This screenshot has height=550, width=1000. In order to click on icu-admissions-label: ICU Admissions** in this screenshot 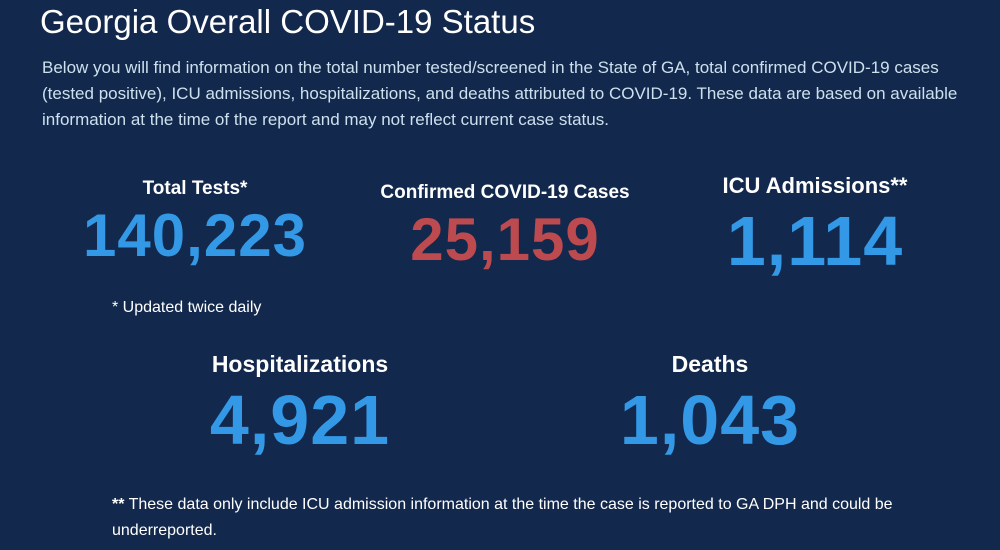, I will do `click(815, 185)`.